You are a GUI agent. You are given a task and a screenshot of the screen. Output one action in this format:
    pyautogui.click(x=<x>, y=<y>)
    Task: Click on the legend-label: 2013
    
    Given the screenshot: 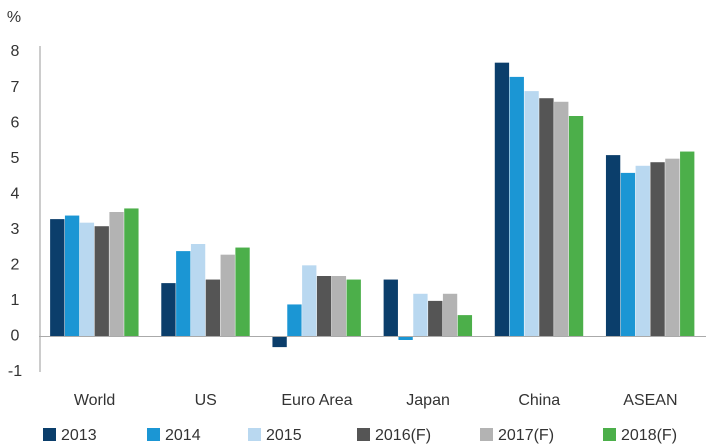 What is the action you would take?
    pyautogui.click(x=79, y=435)
    